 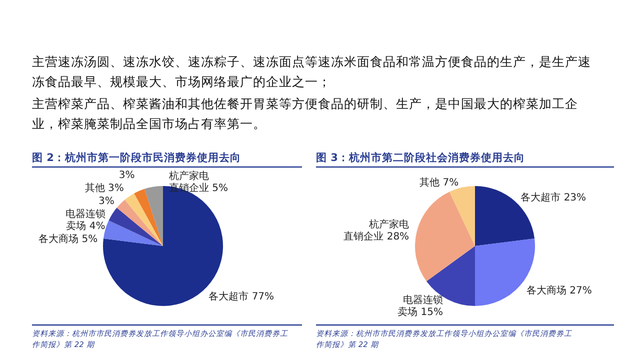 I want to click on slice-label: 各大商场 5%, so click(x=68, y=239).